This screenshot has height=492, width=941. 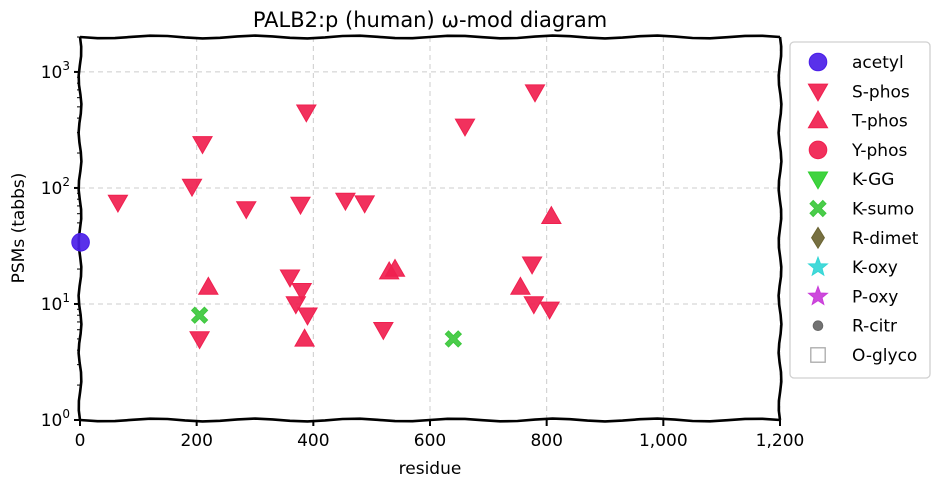 I want to click on left-spine, so click(x=80, y=228).